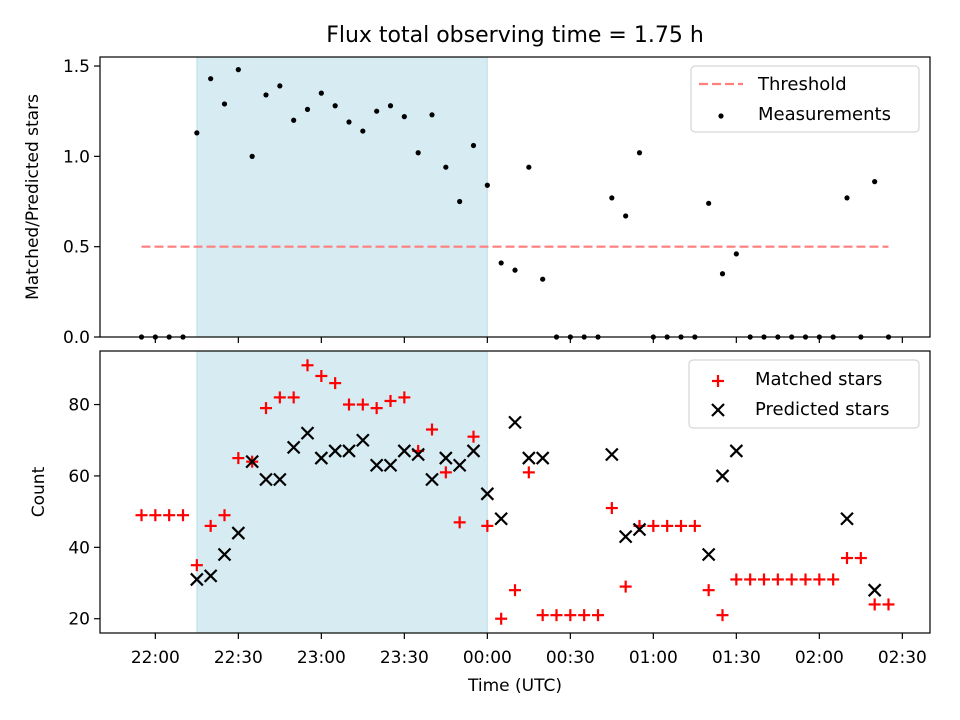  What do you see at coordinates (718, 381) in the screenshot?
I see `legend-matched-swatch` at bounding box center [718, 381].